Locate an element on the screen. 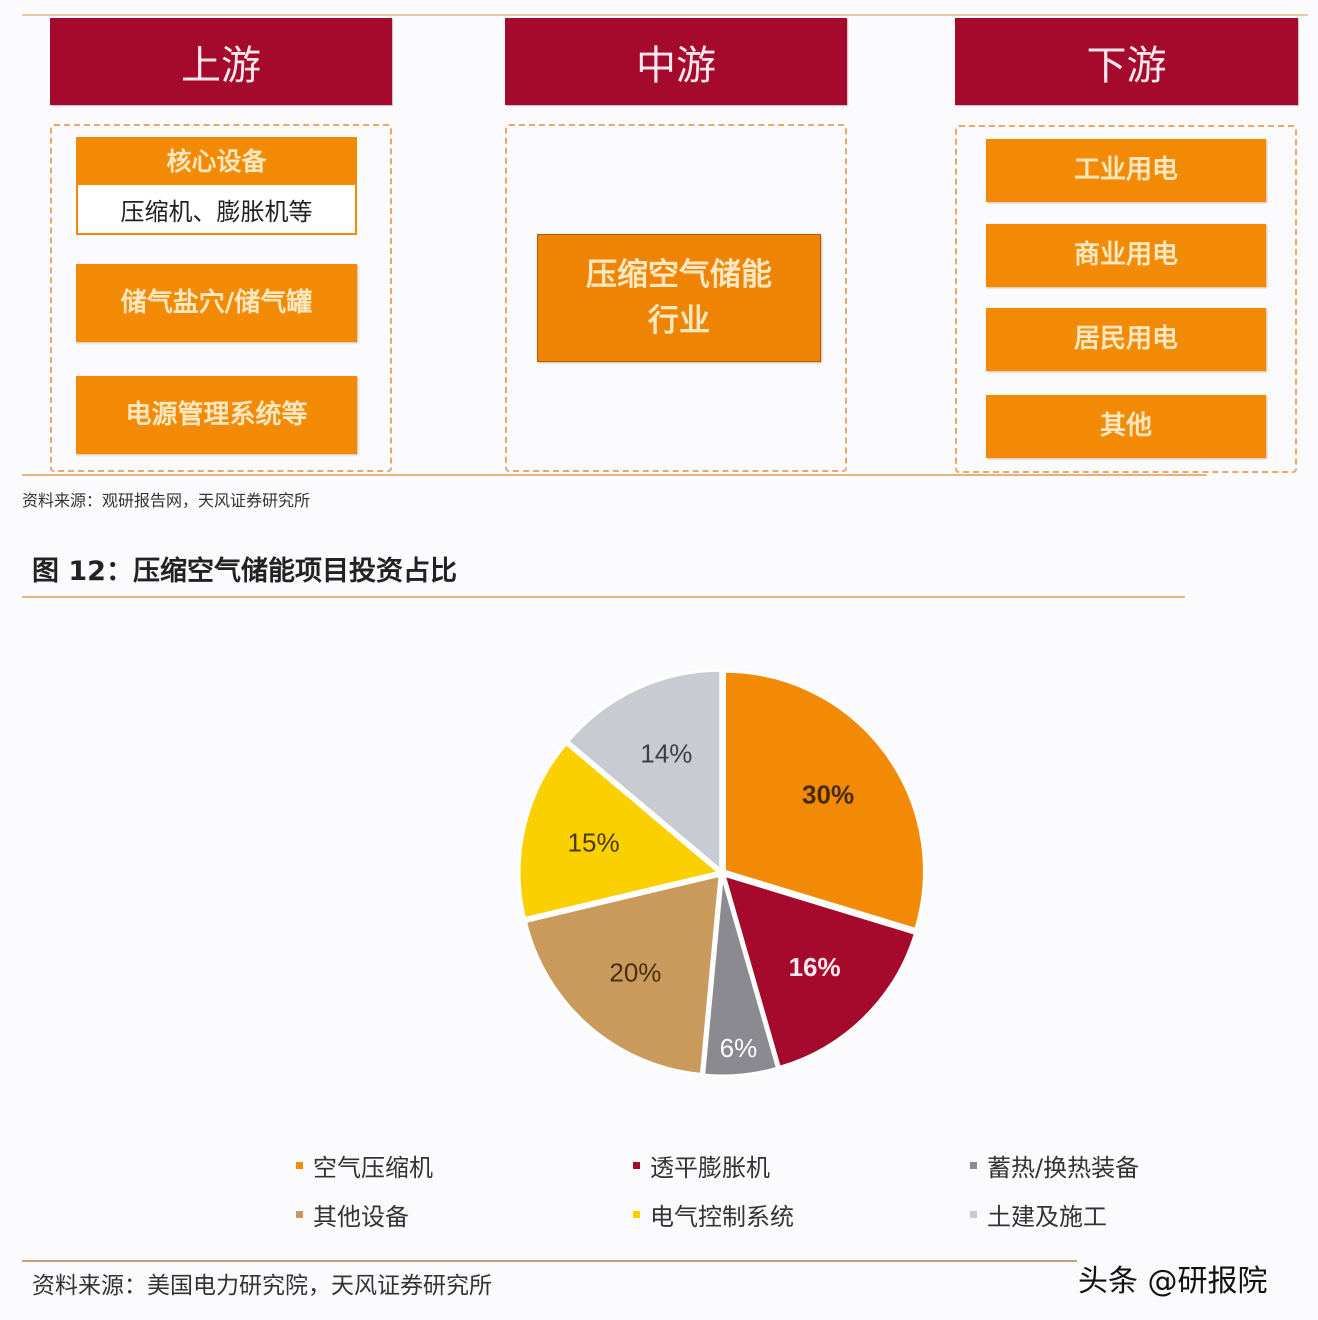  upstream-item: 电源管理系统等 is located at coordinates (216, 415).